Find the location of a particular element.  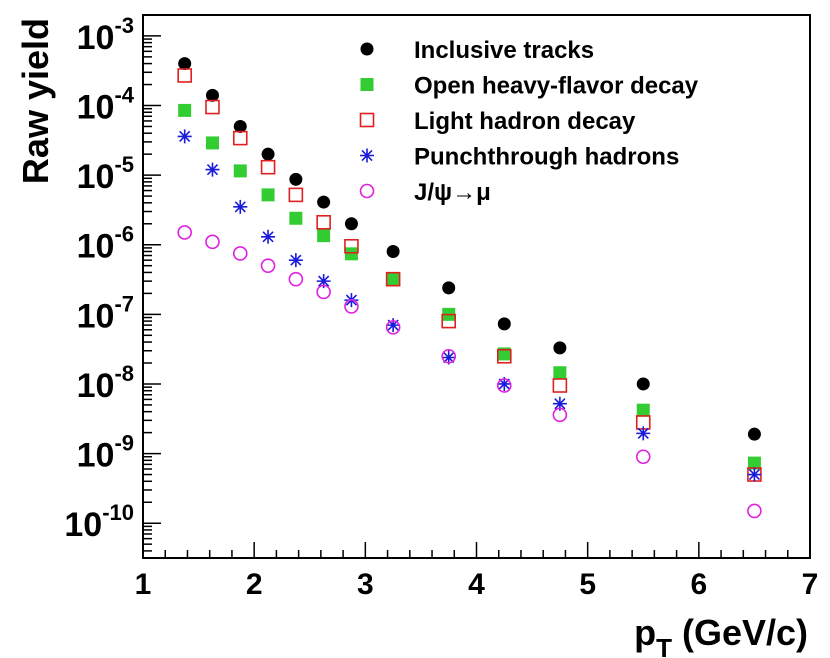

x-tick-label: 2 is located at coordinates (254, 584).